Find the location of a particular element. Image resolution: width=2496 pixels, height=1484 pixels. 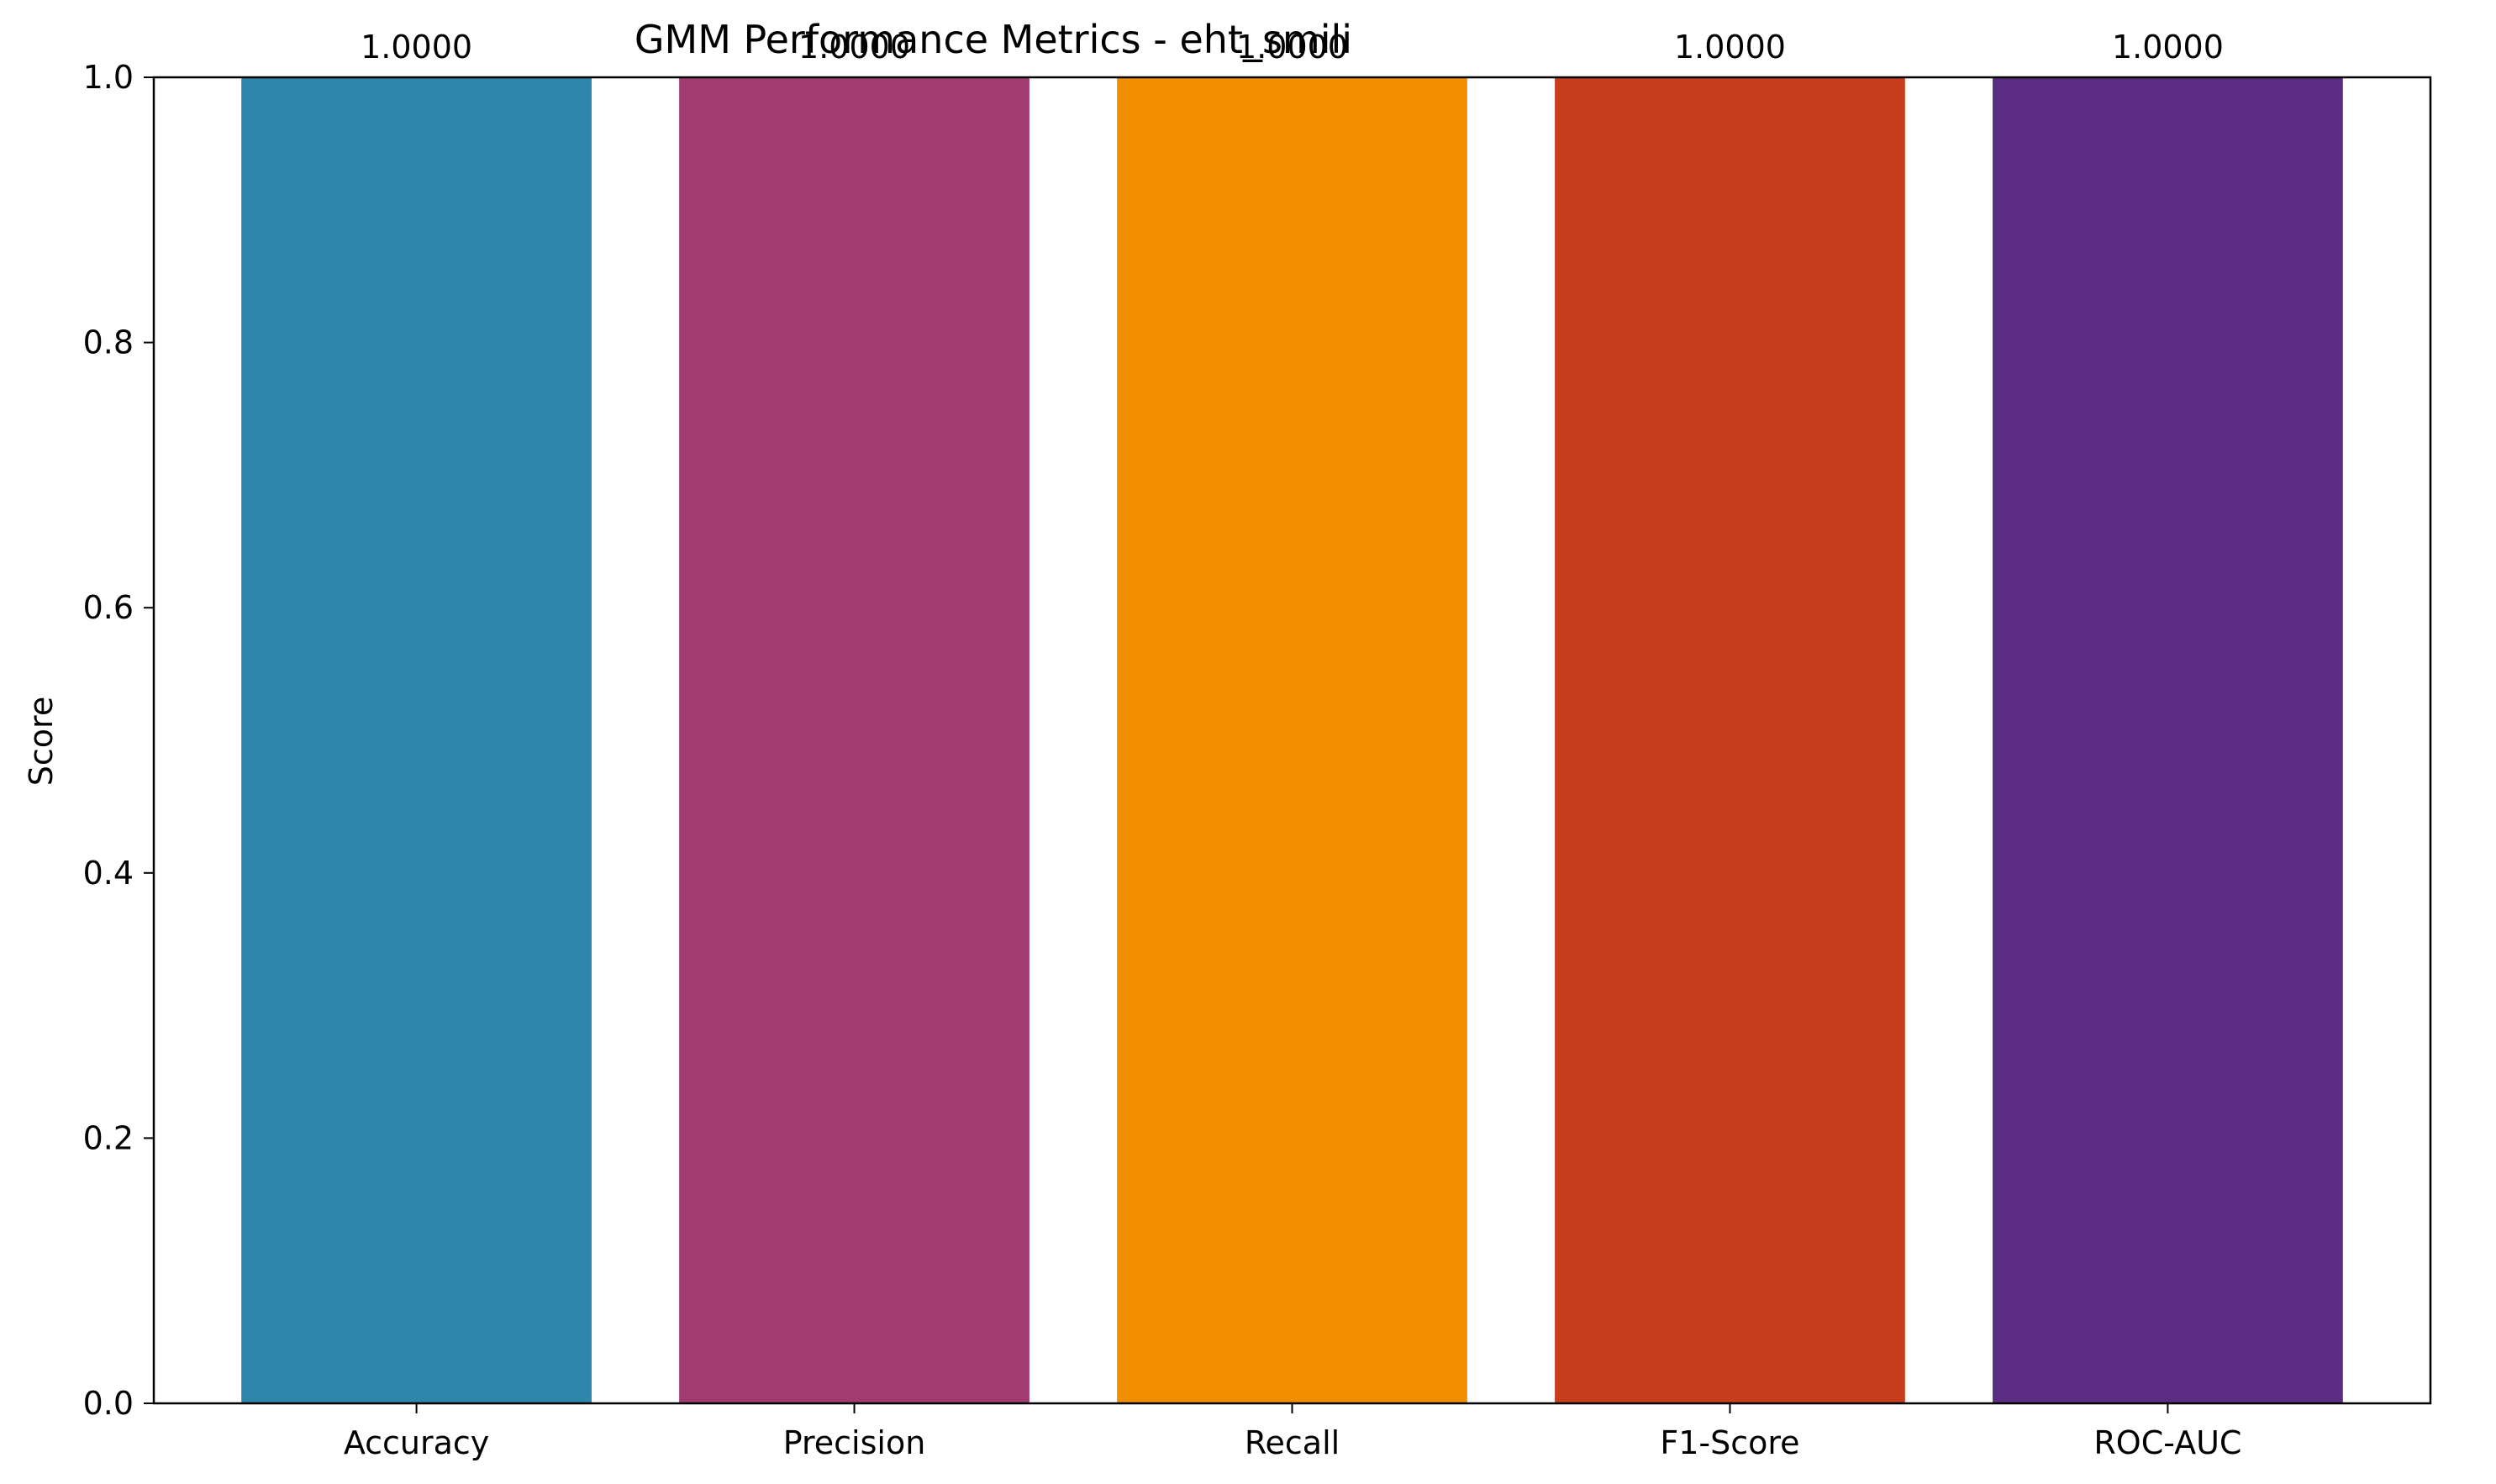

x-tick-label: Precision is located at coordinates (855, 1443).